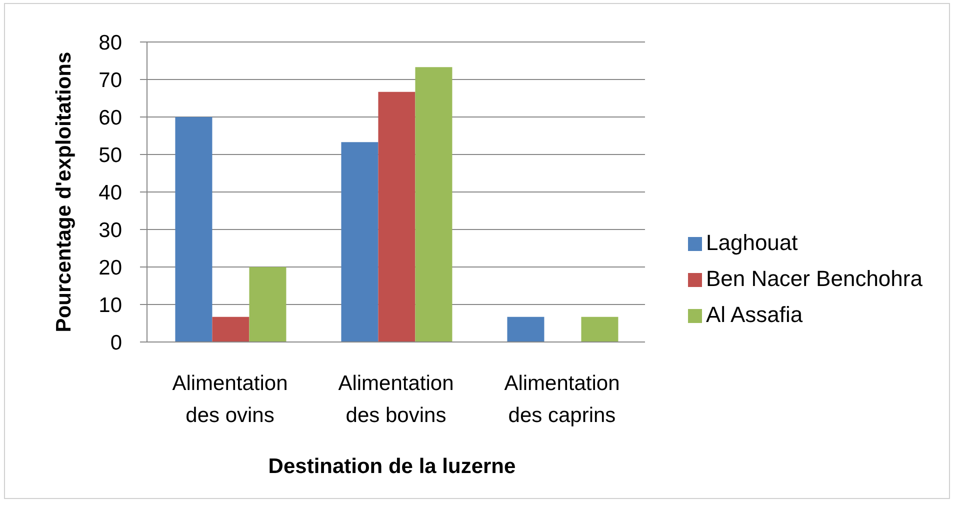 The width and height of the screenshot is (957, 508). What do you see at coordinates (392, 466) in the screenshot?
I see `x-axis-title: Destination de la luzerne` at bounding box center [392, 466].